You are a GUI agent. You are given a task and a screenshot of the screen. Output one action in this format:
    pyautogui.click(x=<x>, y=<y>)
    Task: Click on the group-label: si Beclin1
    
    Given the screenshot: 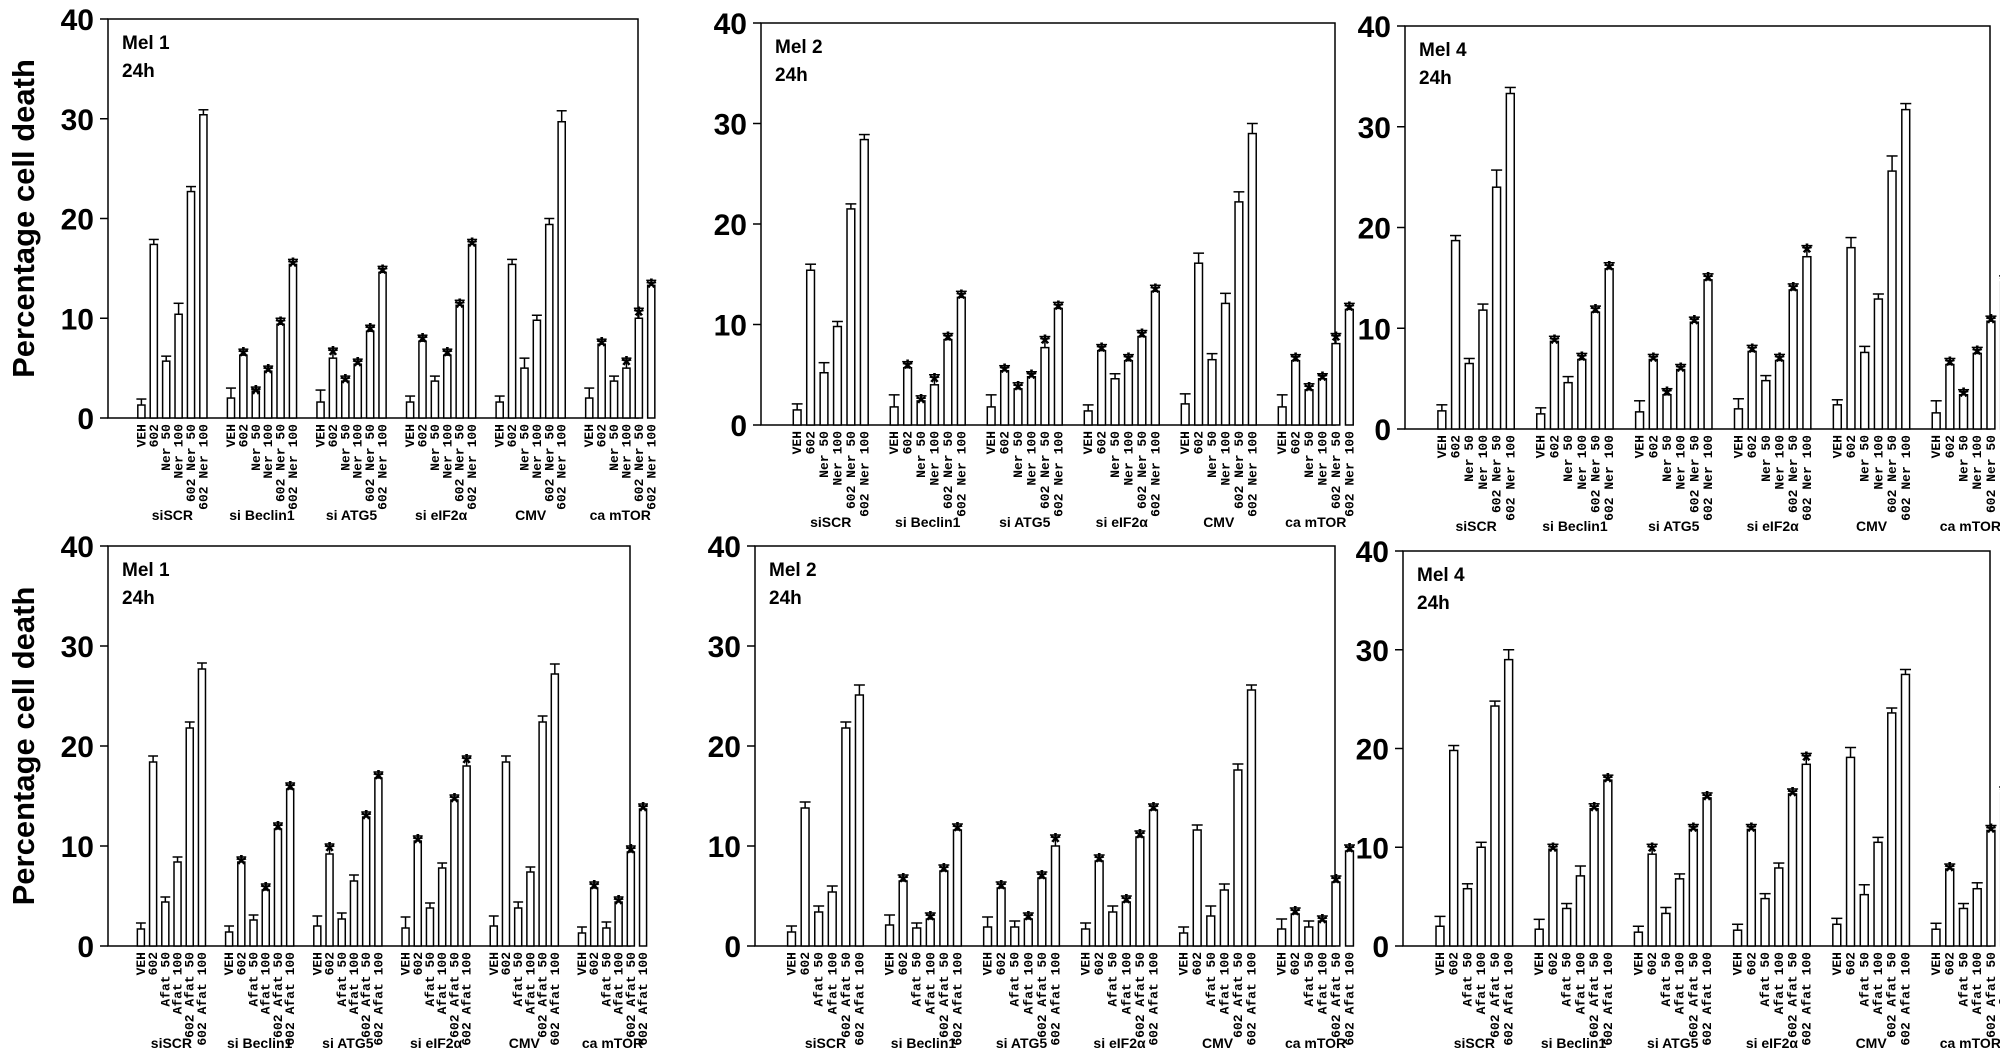 What is the action you would take?
    pyautogui.click(x=928, y=522)
    